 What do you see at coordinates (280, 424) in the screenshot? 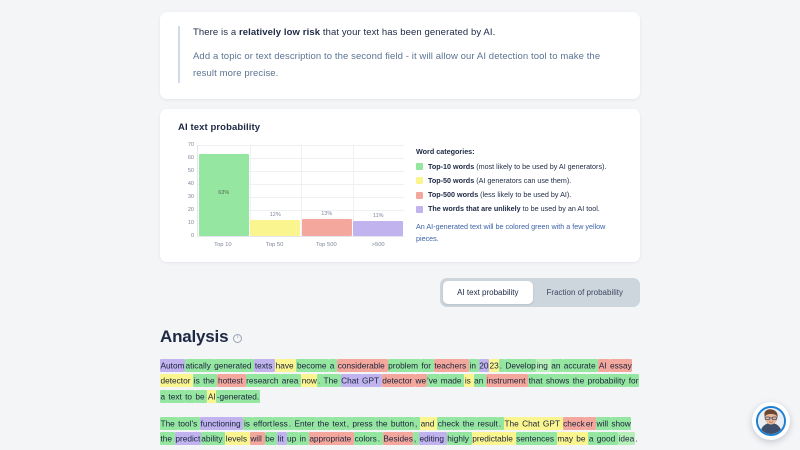
I see `highlighted-token: less` at bounding box center [280, 424].